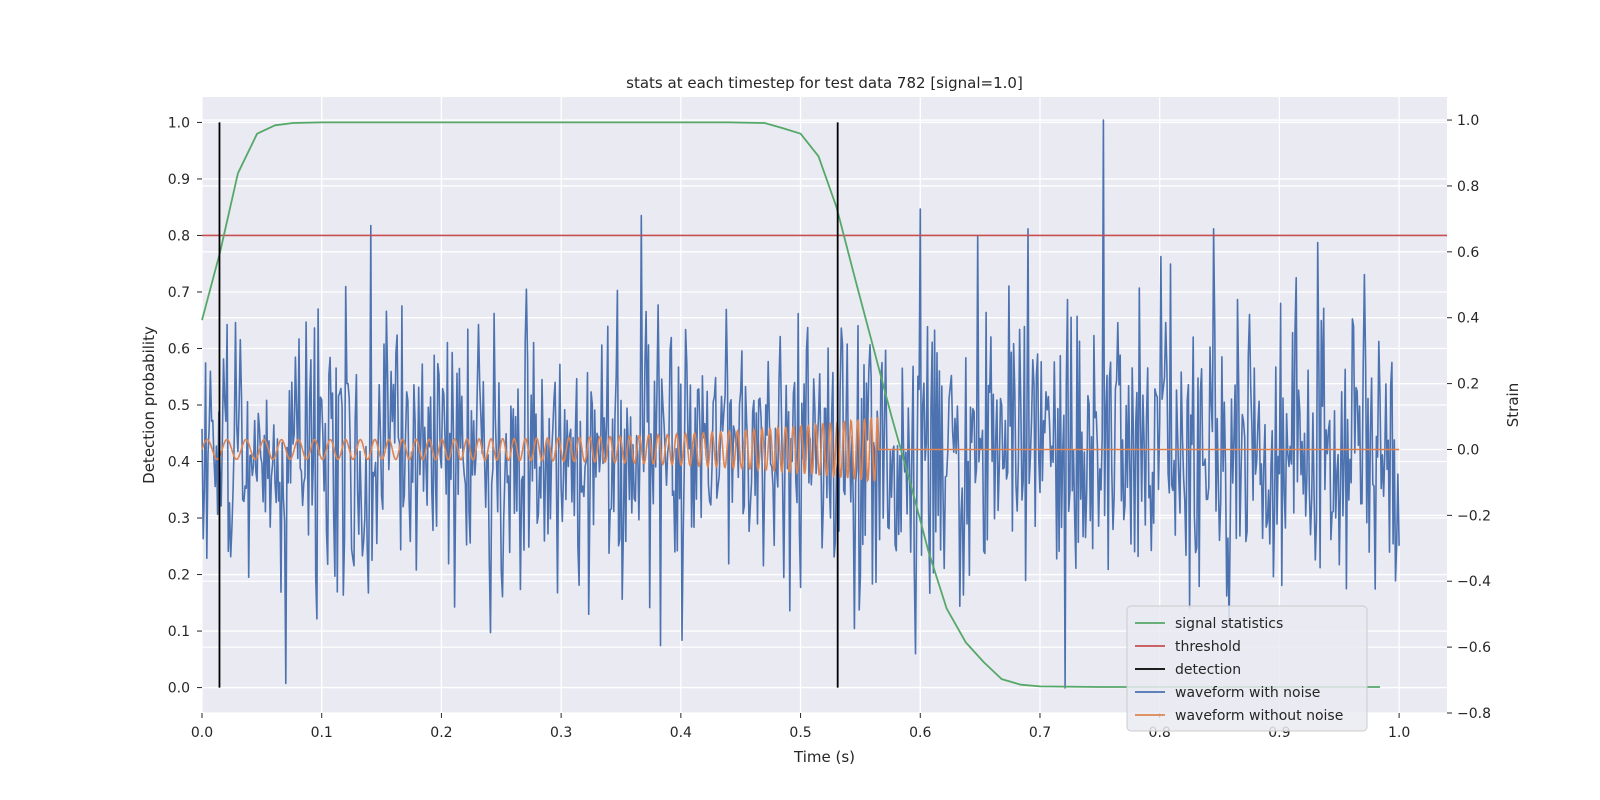  What do you see at coordinates (179, 576) in the screenshot?
I see `y-tick-label-left: 0.2` at bounding box center [179, 576].